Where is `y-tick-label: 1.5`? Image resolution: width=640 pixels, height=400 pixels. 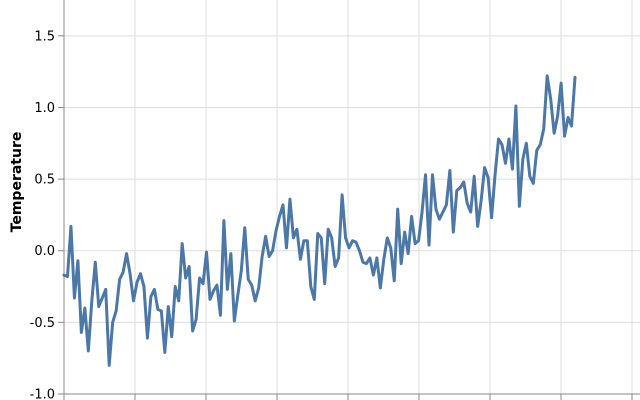
y-tick-label: 1.5 is located at coordinates (44, 36).